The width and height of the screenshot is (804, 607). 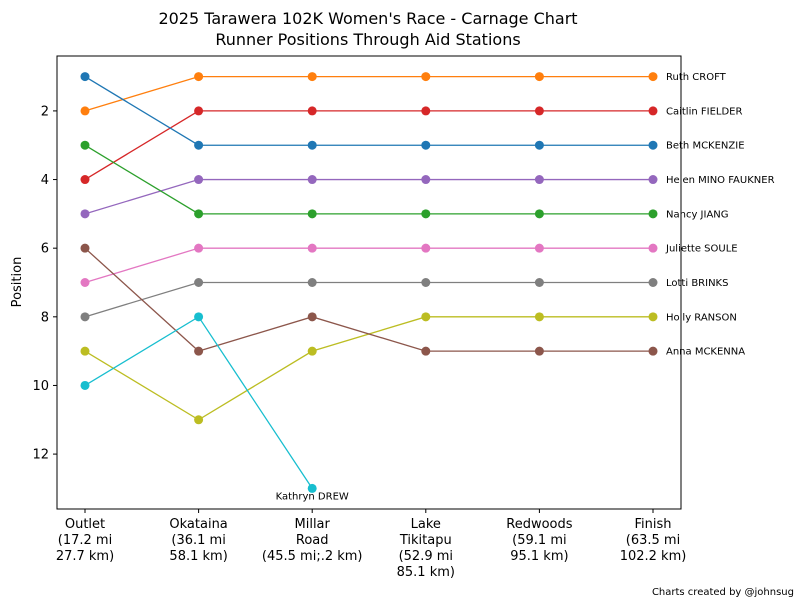 I want to click on y-axis: 2 4 6 8 10 12, so click(x=44, y=283).